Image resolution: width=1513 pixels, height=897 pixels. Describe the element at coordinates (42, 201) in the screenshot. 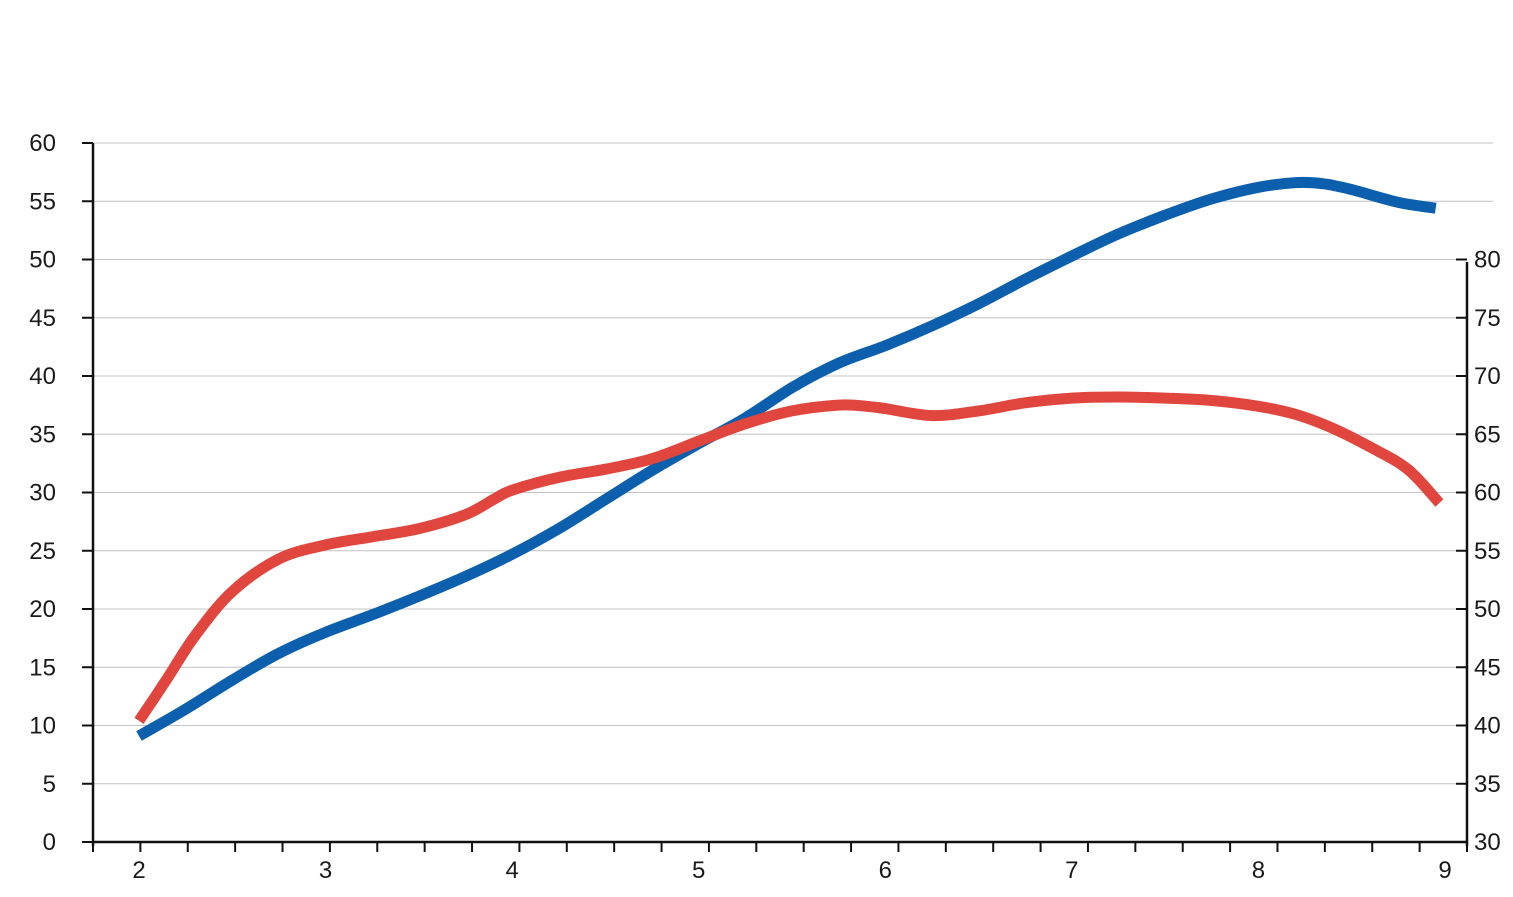

I see `left-y-tick-label: 55` at that location.